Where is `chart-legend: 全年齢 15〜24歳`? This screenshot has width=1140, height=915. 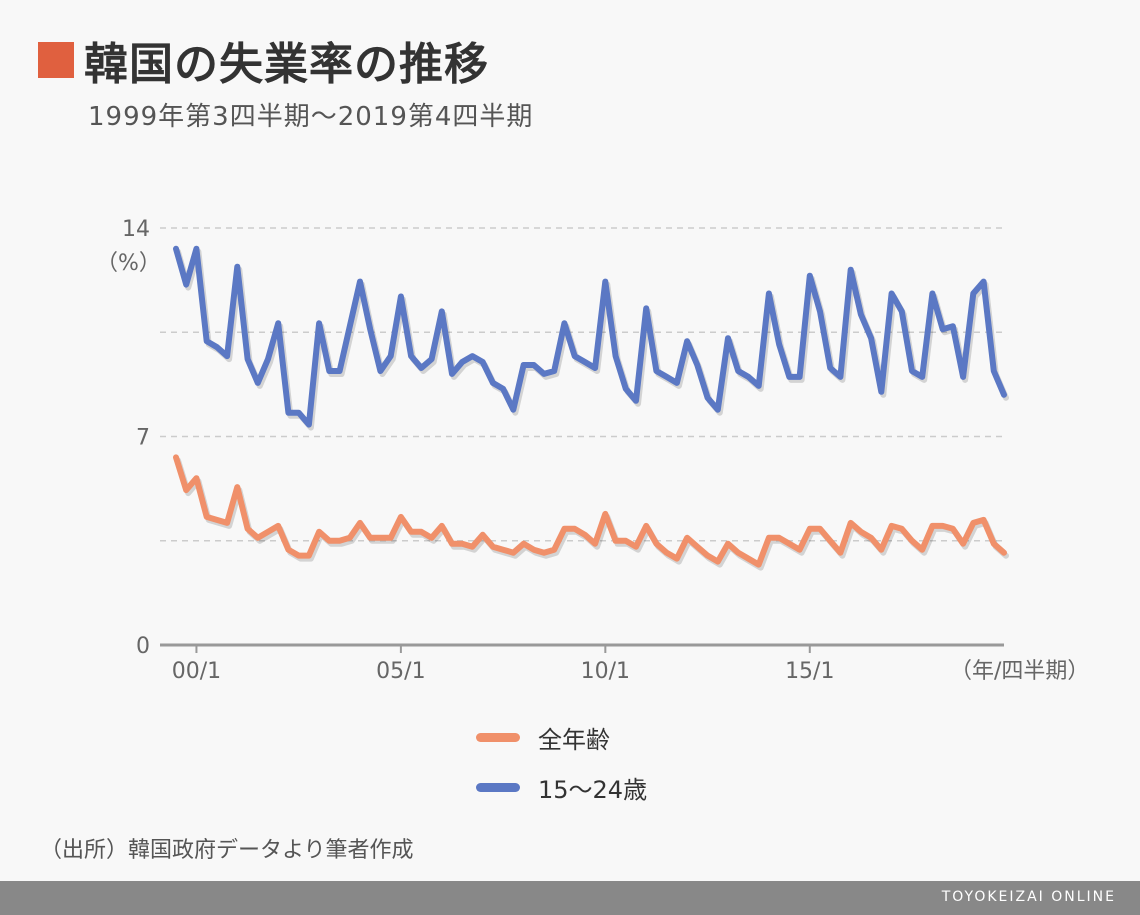 chart-legend: 全年齢 15〜24歳 is located at coordinates (561, 762).